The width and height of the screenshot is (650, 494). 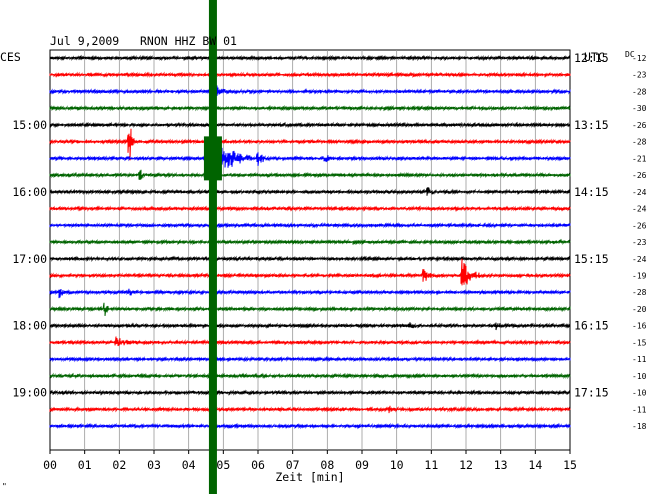 What do you see at coordinates (639, 58) in the screenshot?
I see `dc-offset-value: -12` at bounding box center [639, 58].